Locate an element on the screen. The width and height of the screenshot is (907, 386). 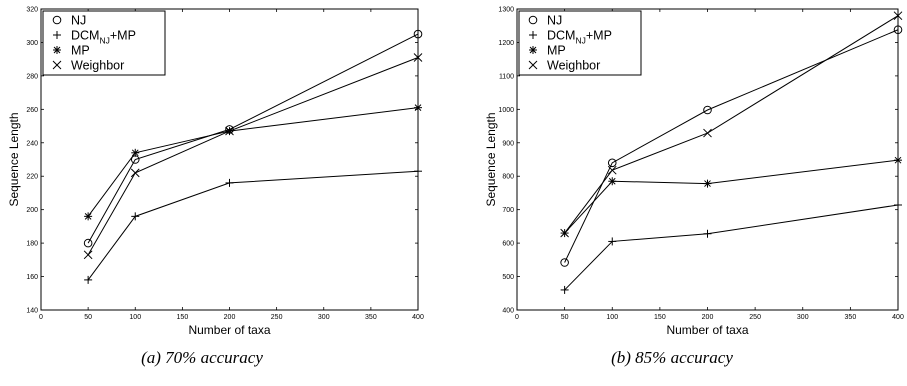
chart-a-caption: (a) 70% accuracy is located at coordinates (202, 357).